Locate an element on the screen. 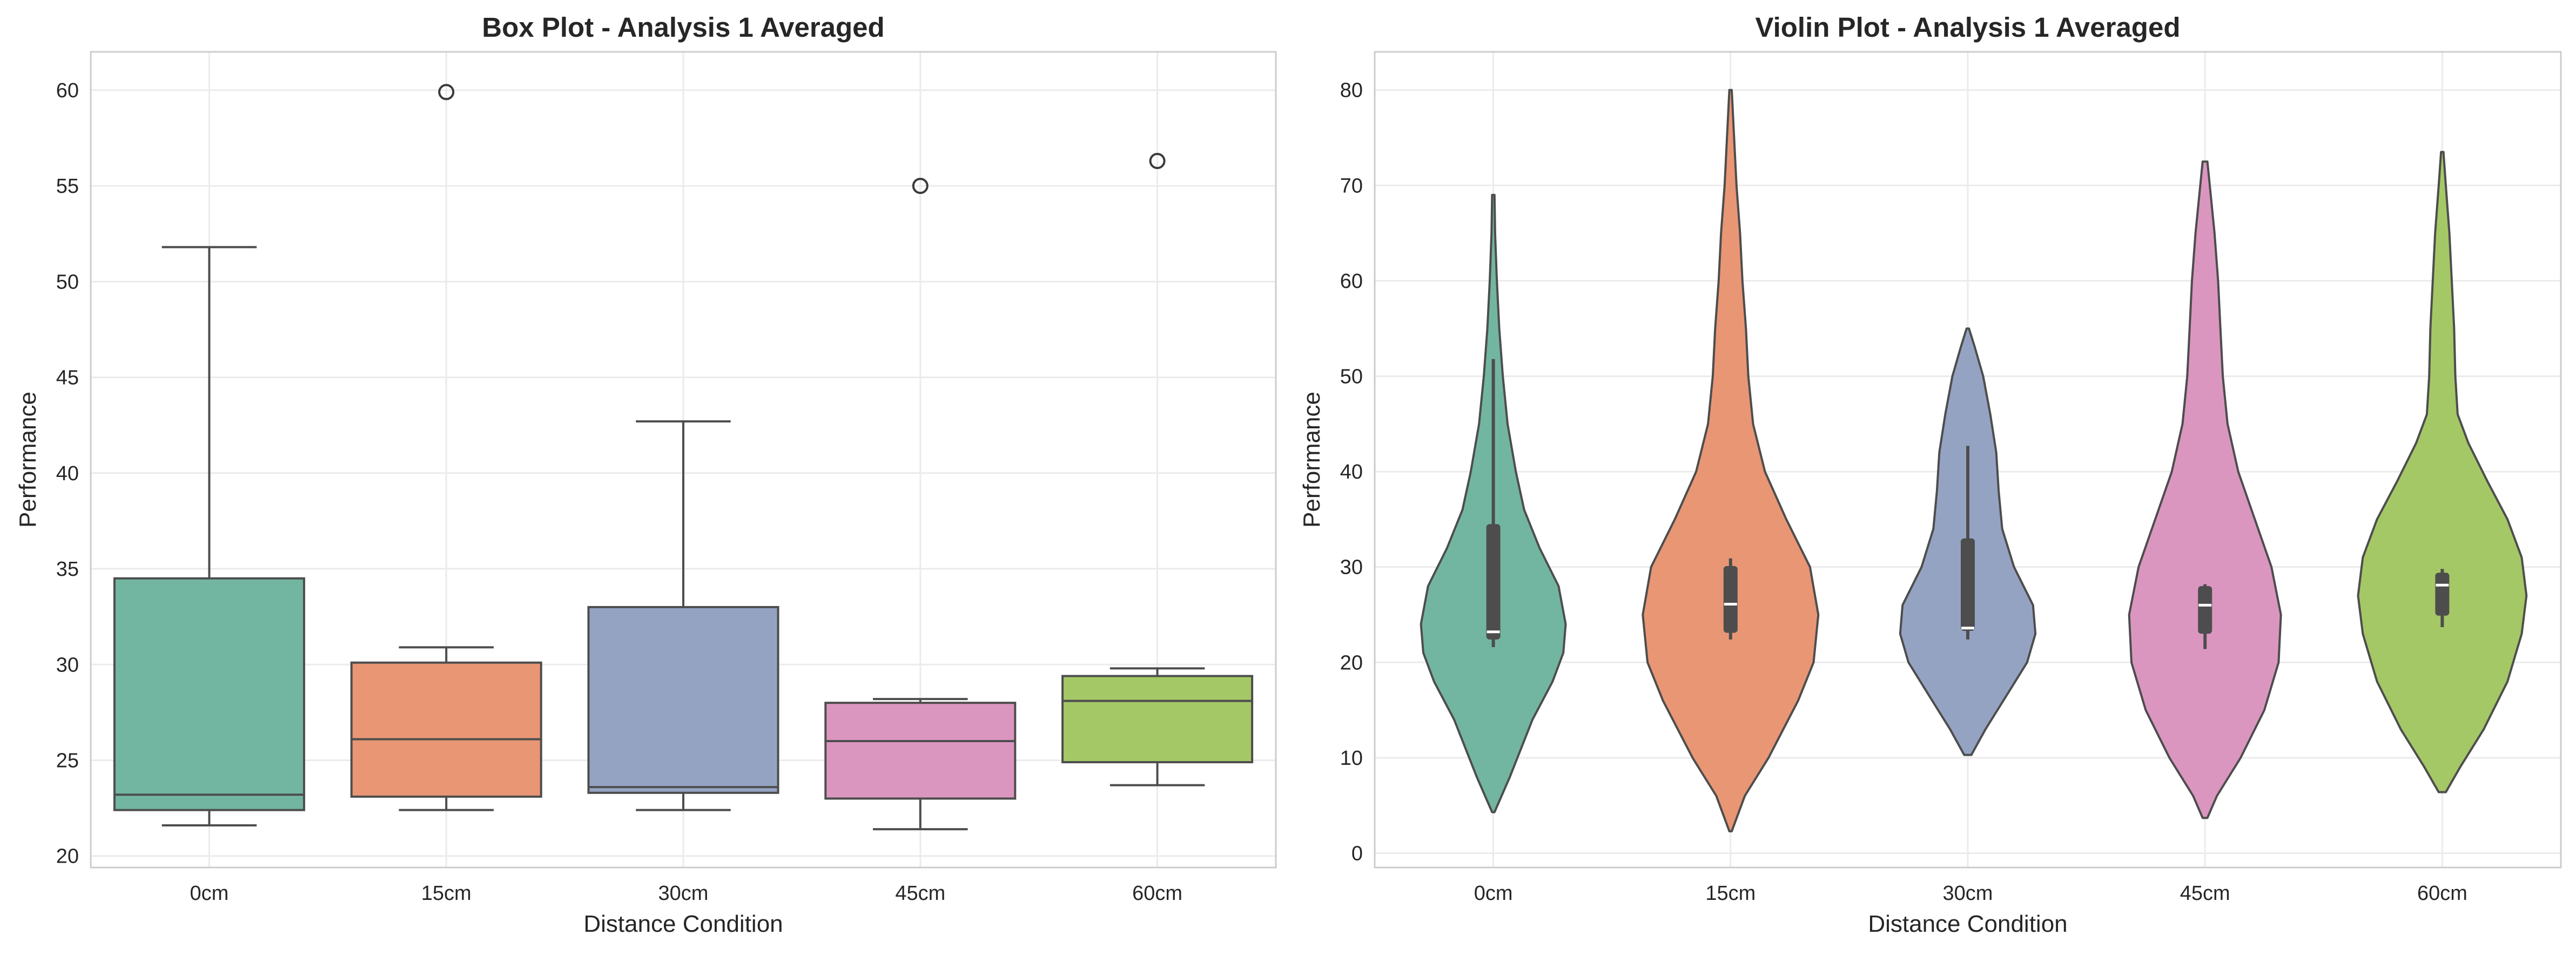  box-60cm is located at coordinates (1157, 469).